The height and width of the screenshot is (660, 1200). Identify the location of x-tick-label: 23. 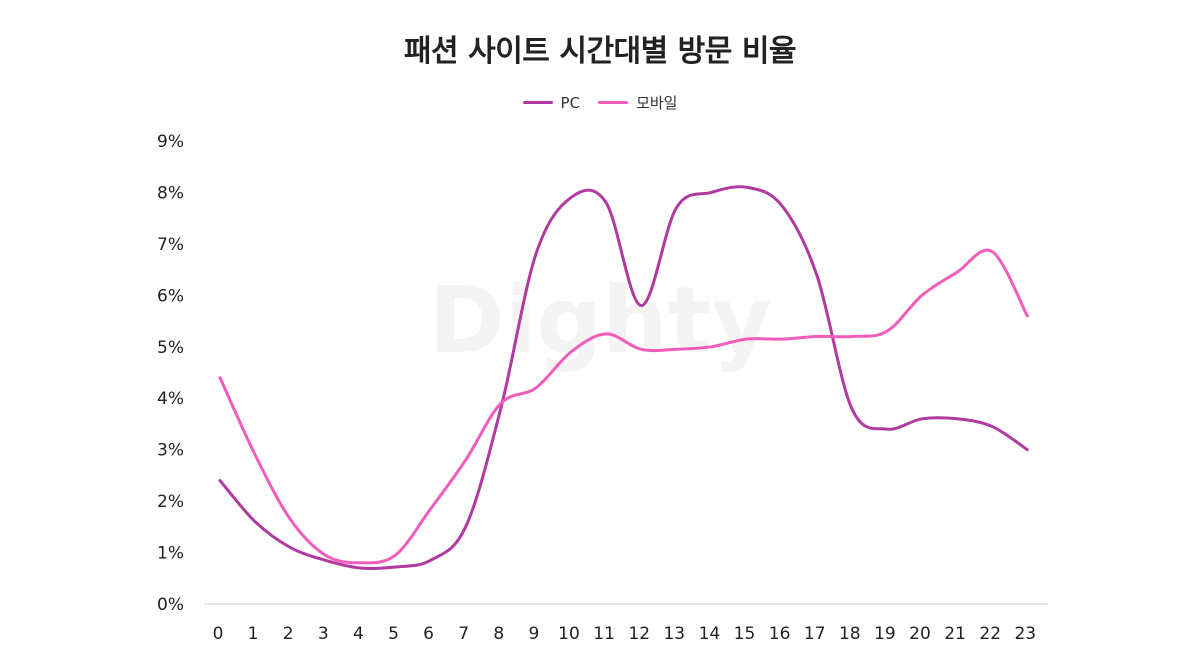
(1025, 634).